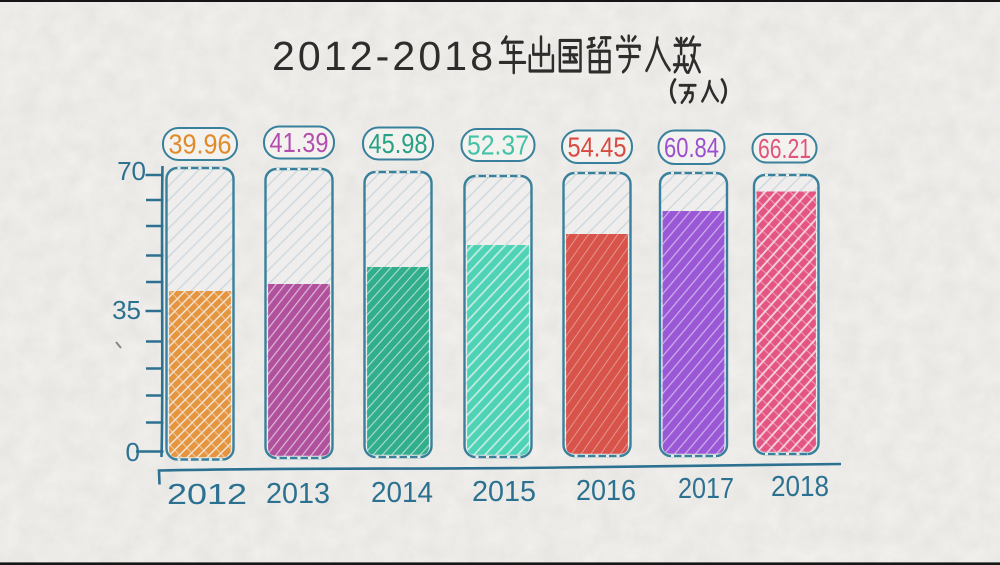  What do you see at coordinates (298, 494) in the screenshot?
I see `svg-text: 2013` at bounding box center [298, 494].